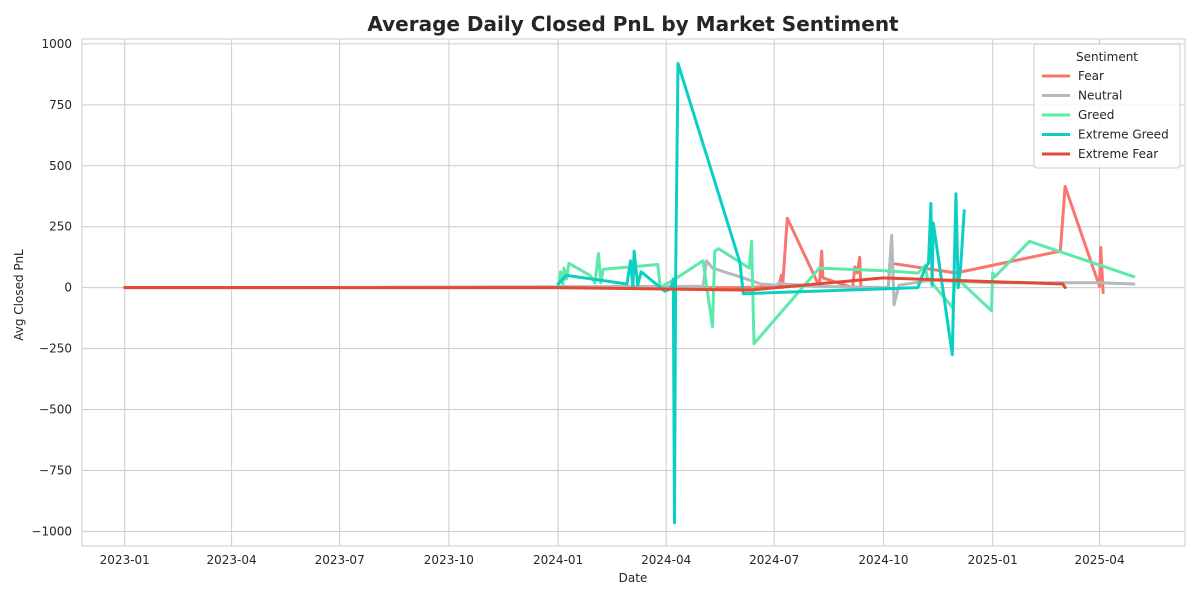 The image size is (1200, 600). Describe the element at coordinates (56, 44) in the screenshot. I see `y-tick-label: 1000` at that location.